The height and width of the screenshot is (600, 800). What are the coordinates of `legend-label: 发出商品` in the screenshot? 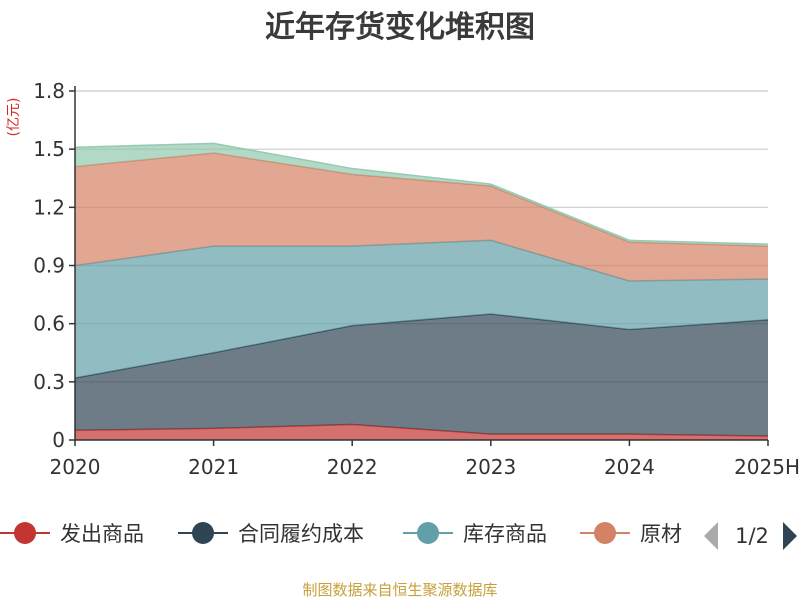 It's located at (102, 534).